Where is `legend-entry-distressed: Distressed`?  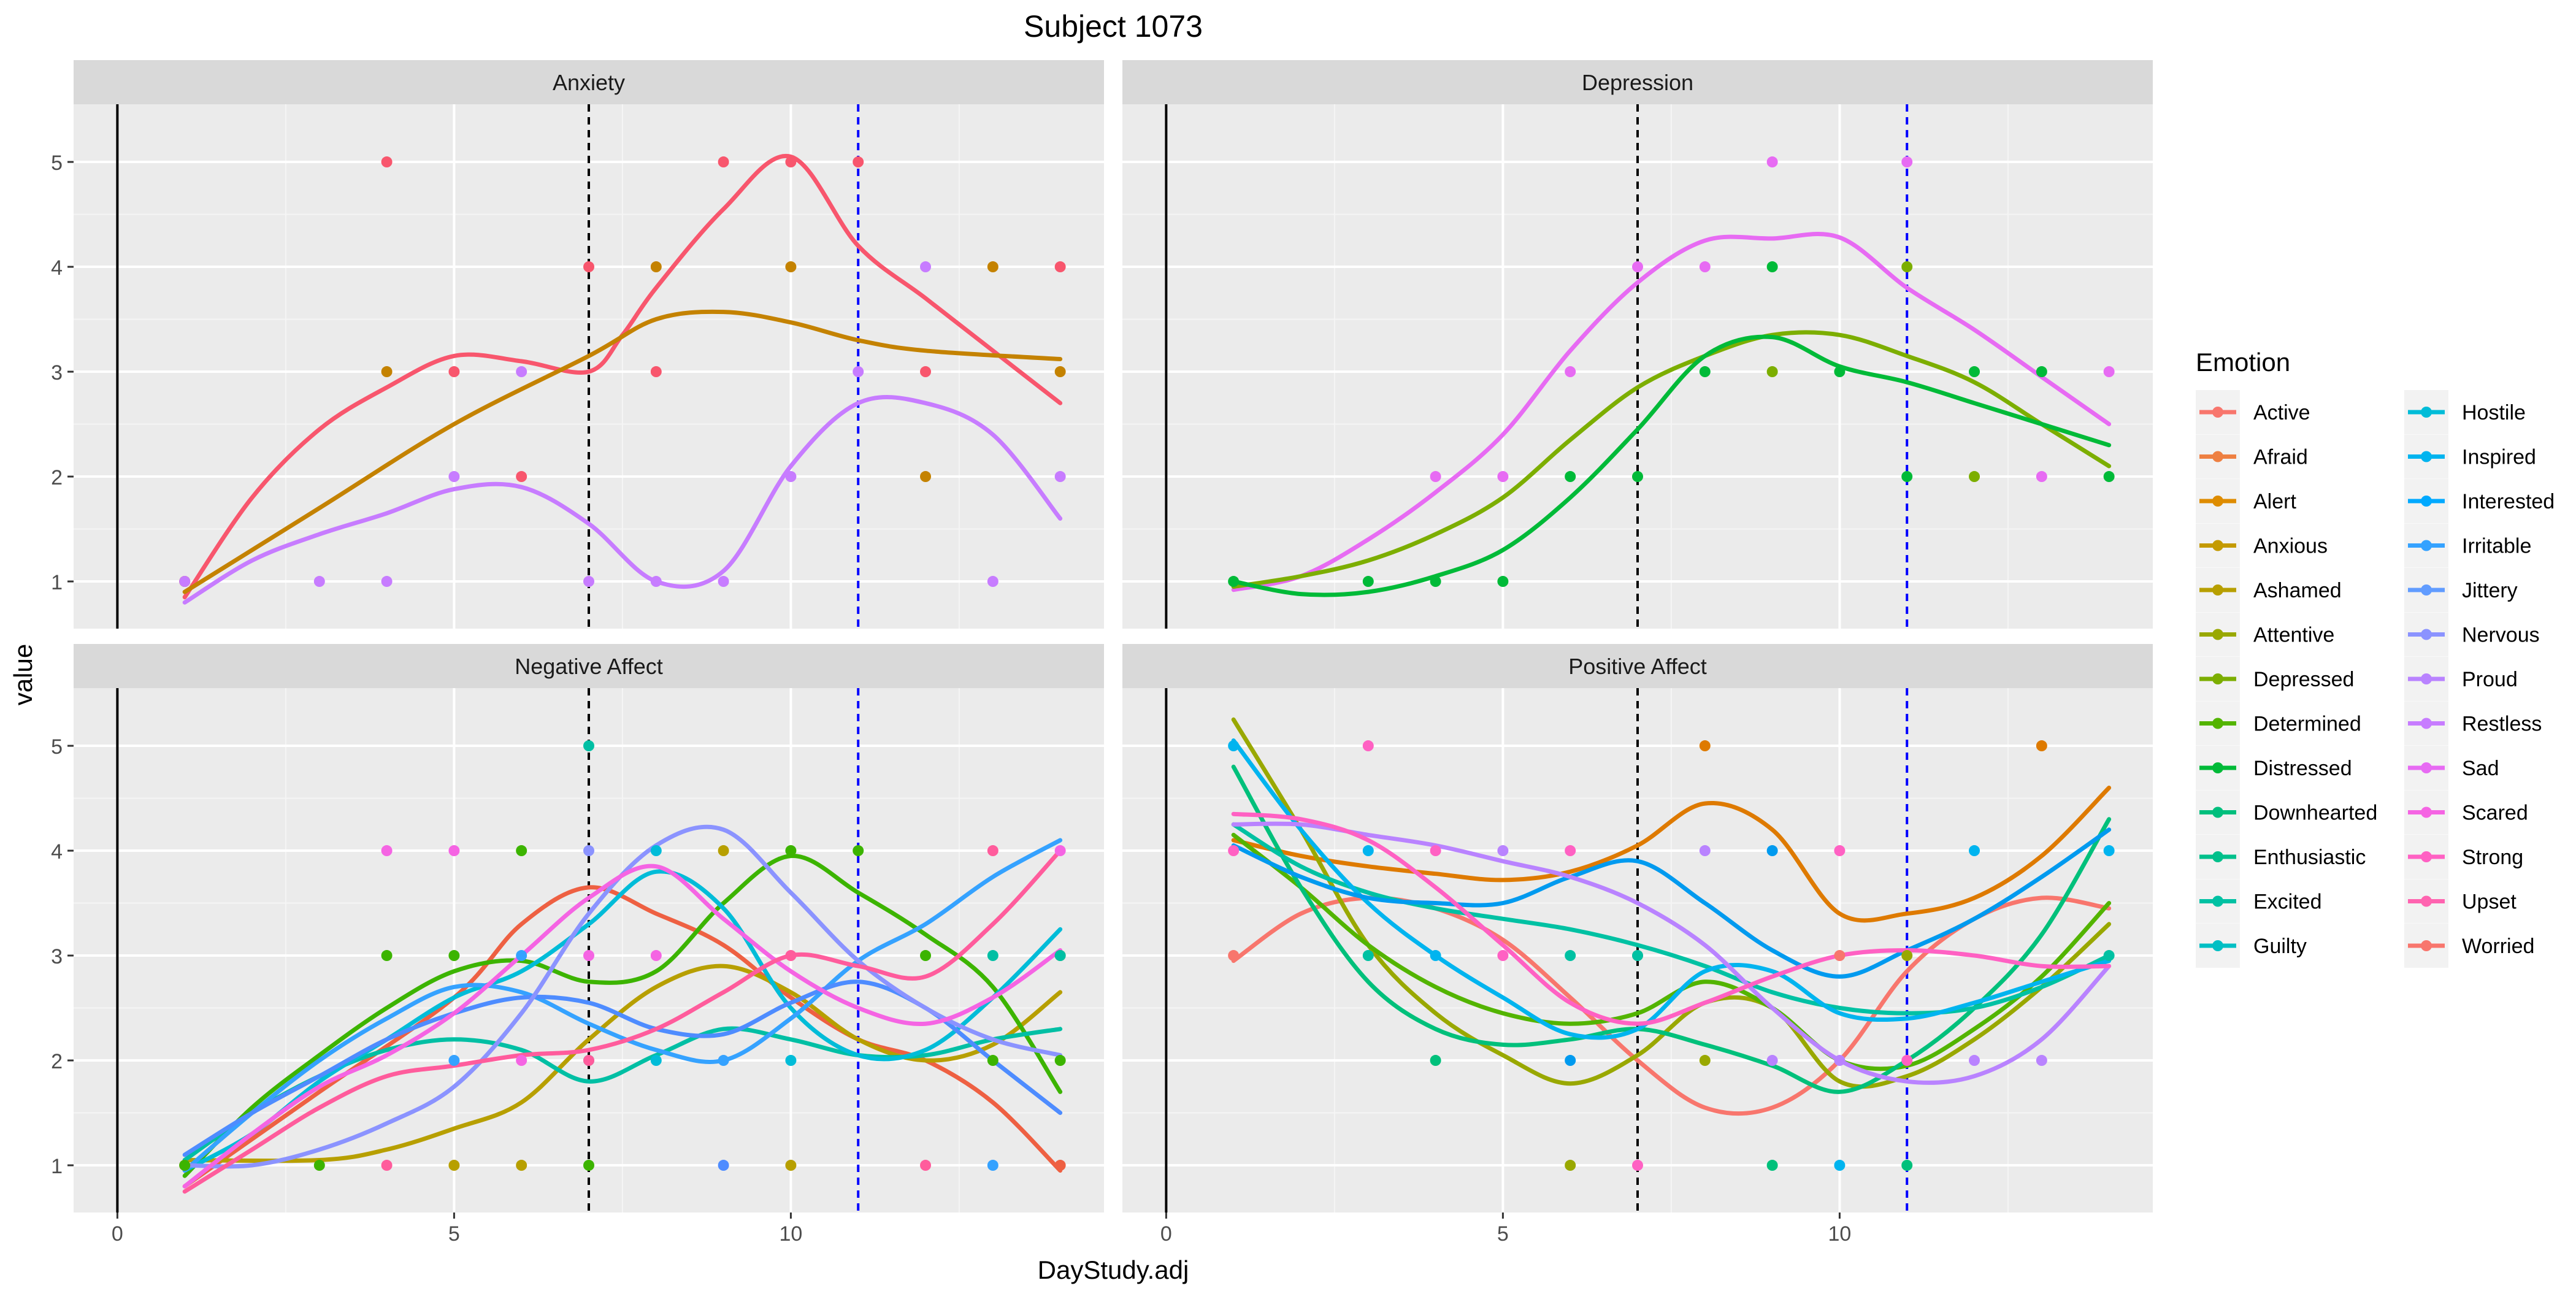 legend-entry-distressed: Distressed is located at coordinates (2274, 768).